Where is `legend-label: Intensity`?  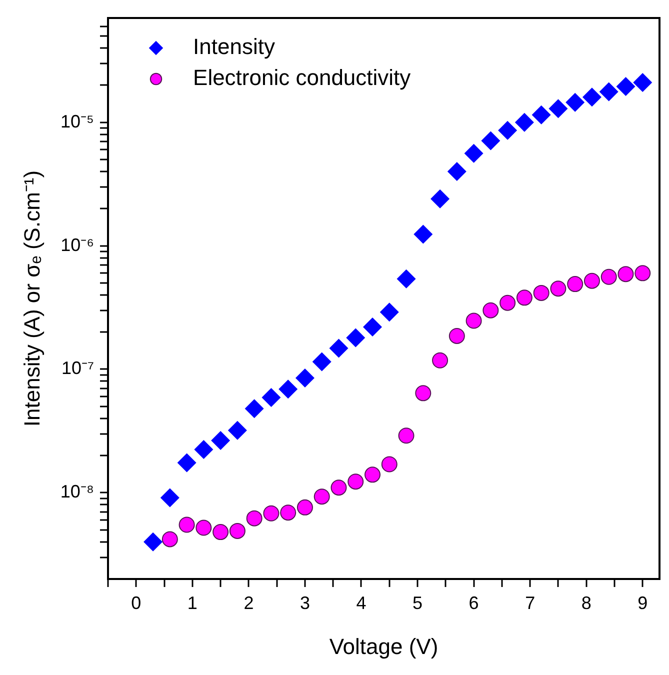 legend-label: Intensity is located at coordinates (234, 47).